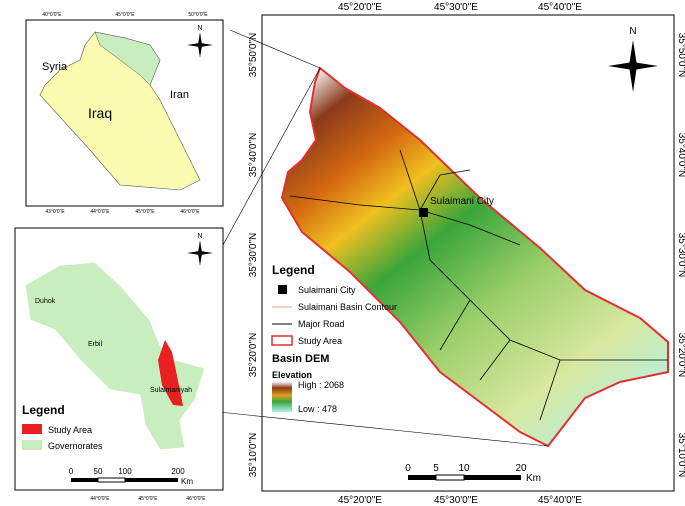  Describe the element at coordinates (198, 15) in the screenshot. I see `tick: 50°0'0"E` at that location.